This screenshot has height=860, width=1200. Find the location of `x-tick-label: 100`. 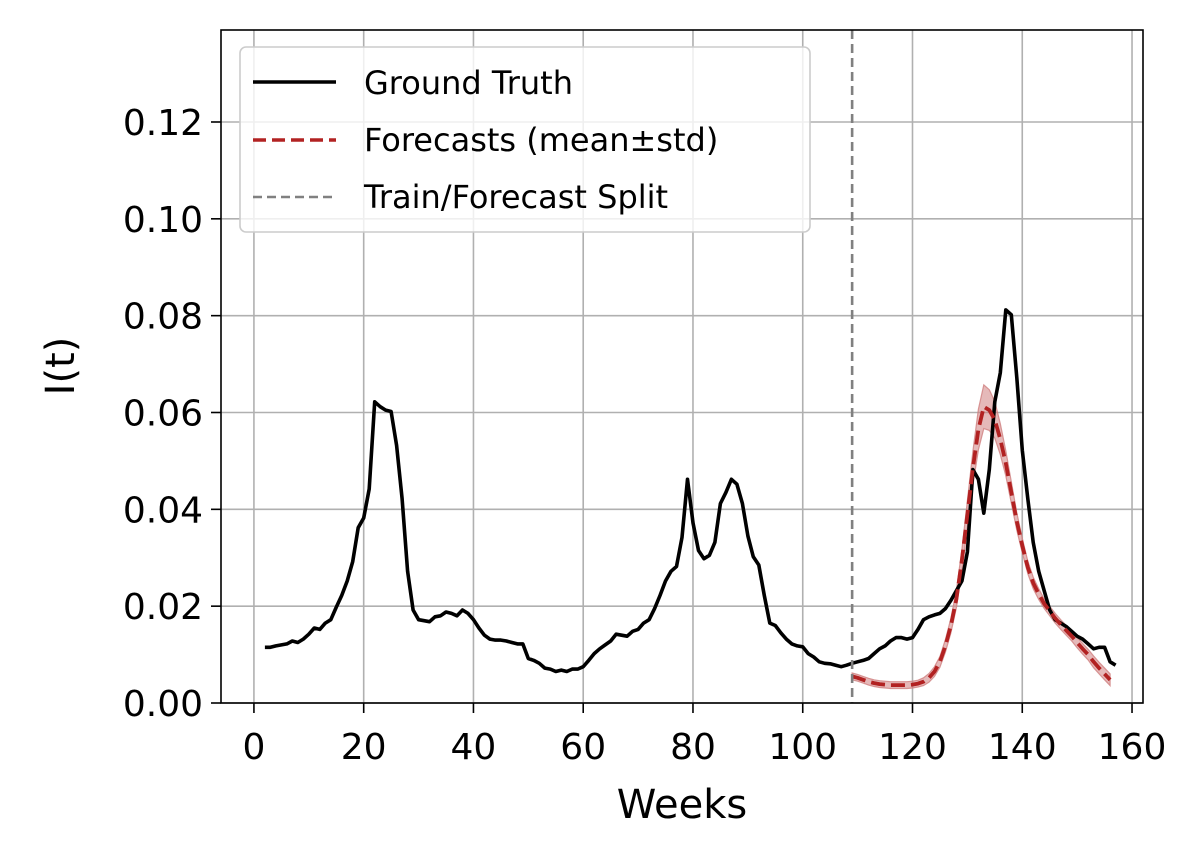

x-tick-label: 100 is located at coordinates (802, 747).